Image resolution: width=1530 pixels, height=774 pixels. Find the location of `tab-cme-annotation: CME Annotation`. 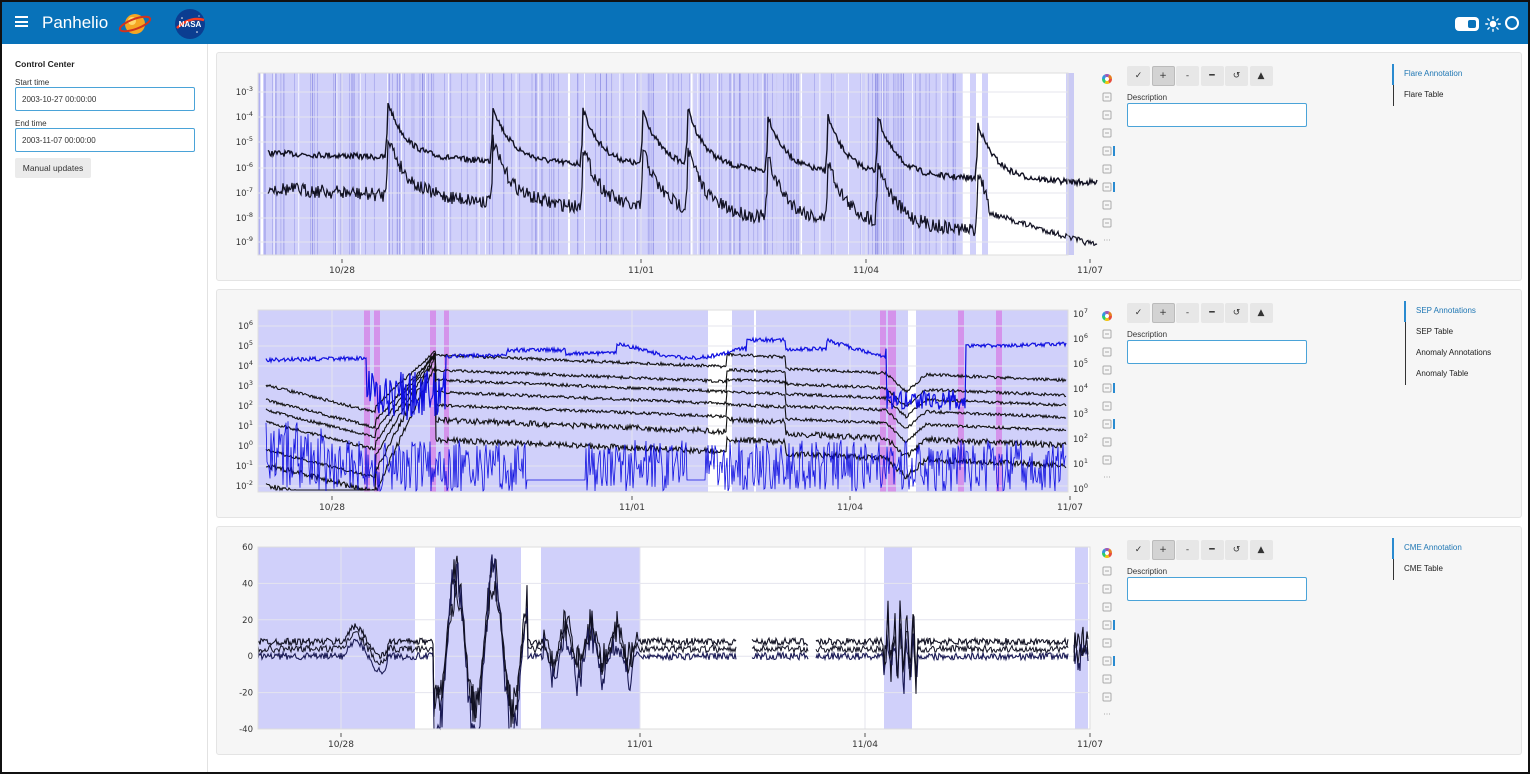

tab-cme-annotation: CME Annotation is located at coordinates (1432, 548).